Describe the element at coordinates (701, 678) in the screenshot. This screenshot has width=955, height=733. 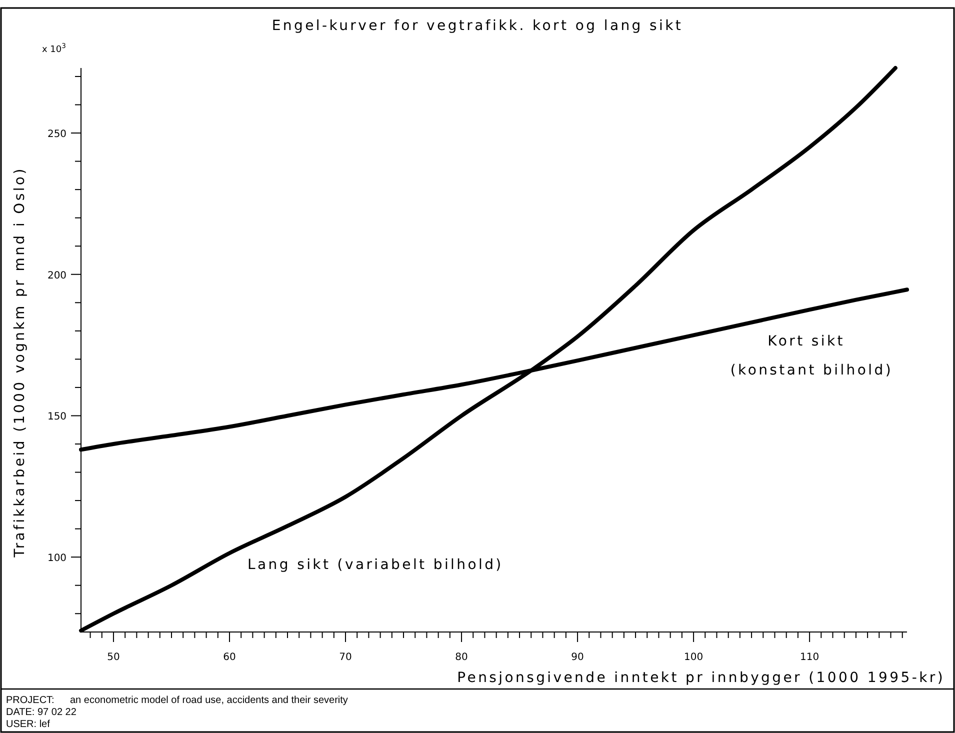
I see `x-axis-title: Pensjonsgivende inntekt pr innbygger (1000 1995-kr)` at that location.